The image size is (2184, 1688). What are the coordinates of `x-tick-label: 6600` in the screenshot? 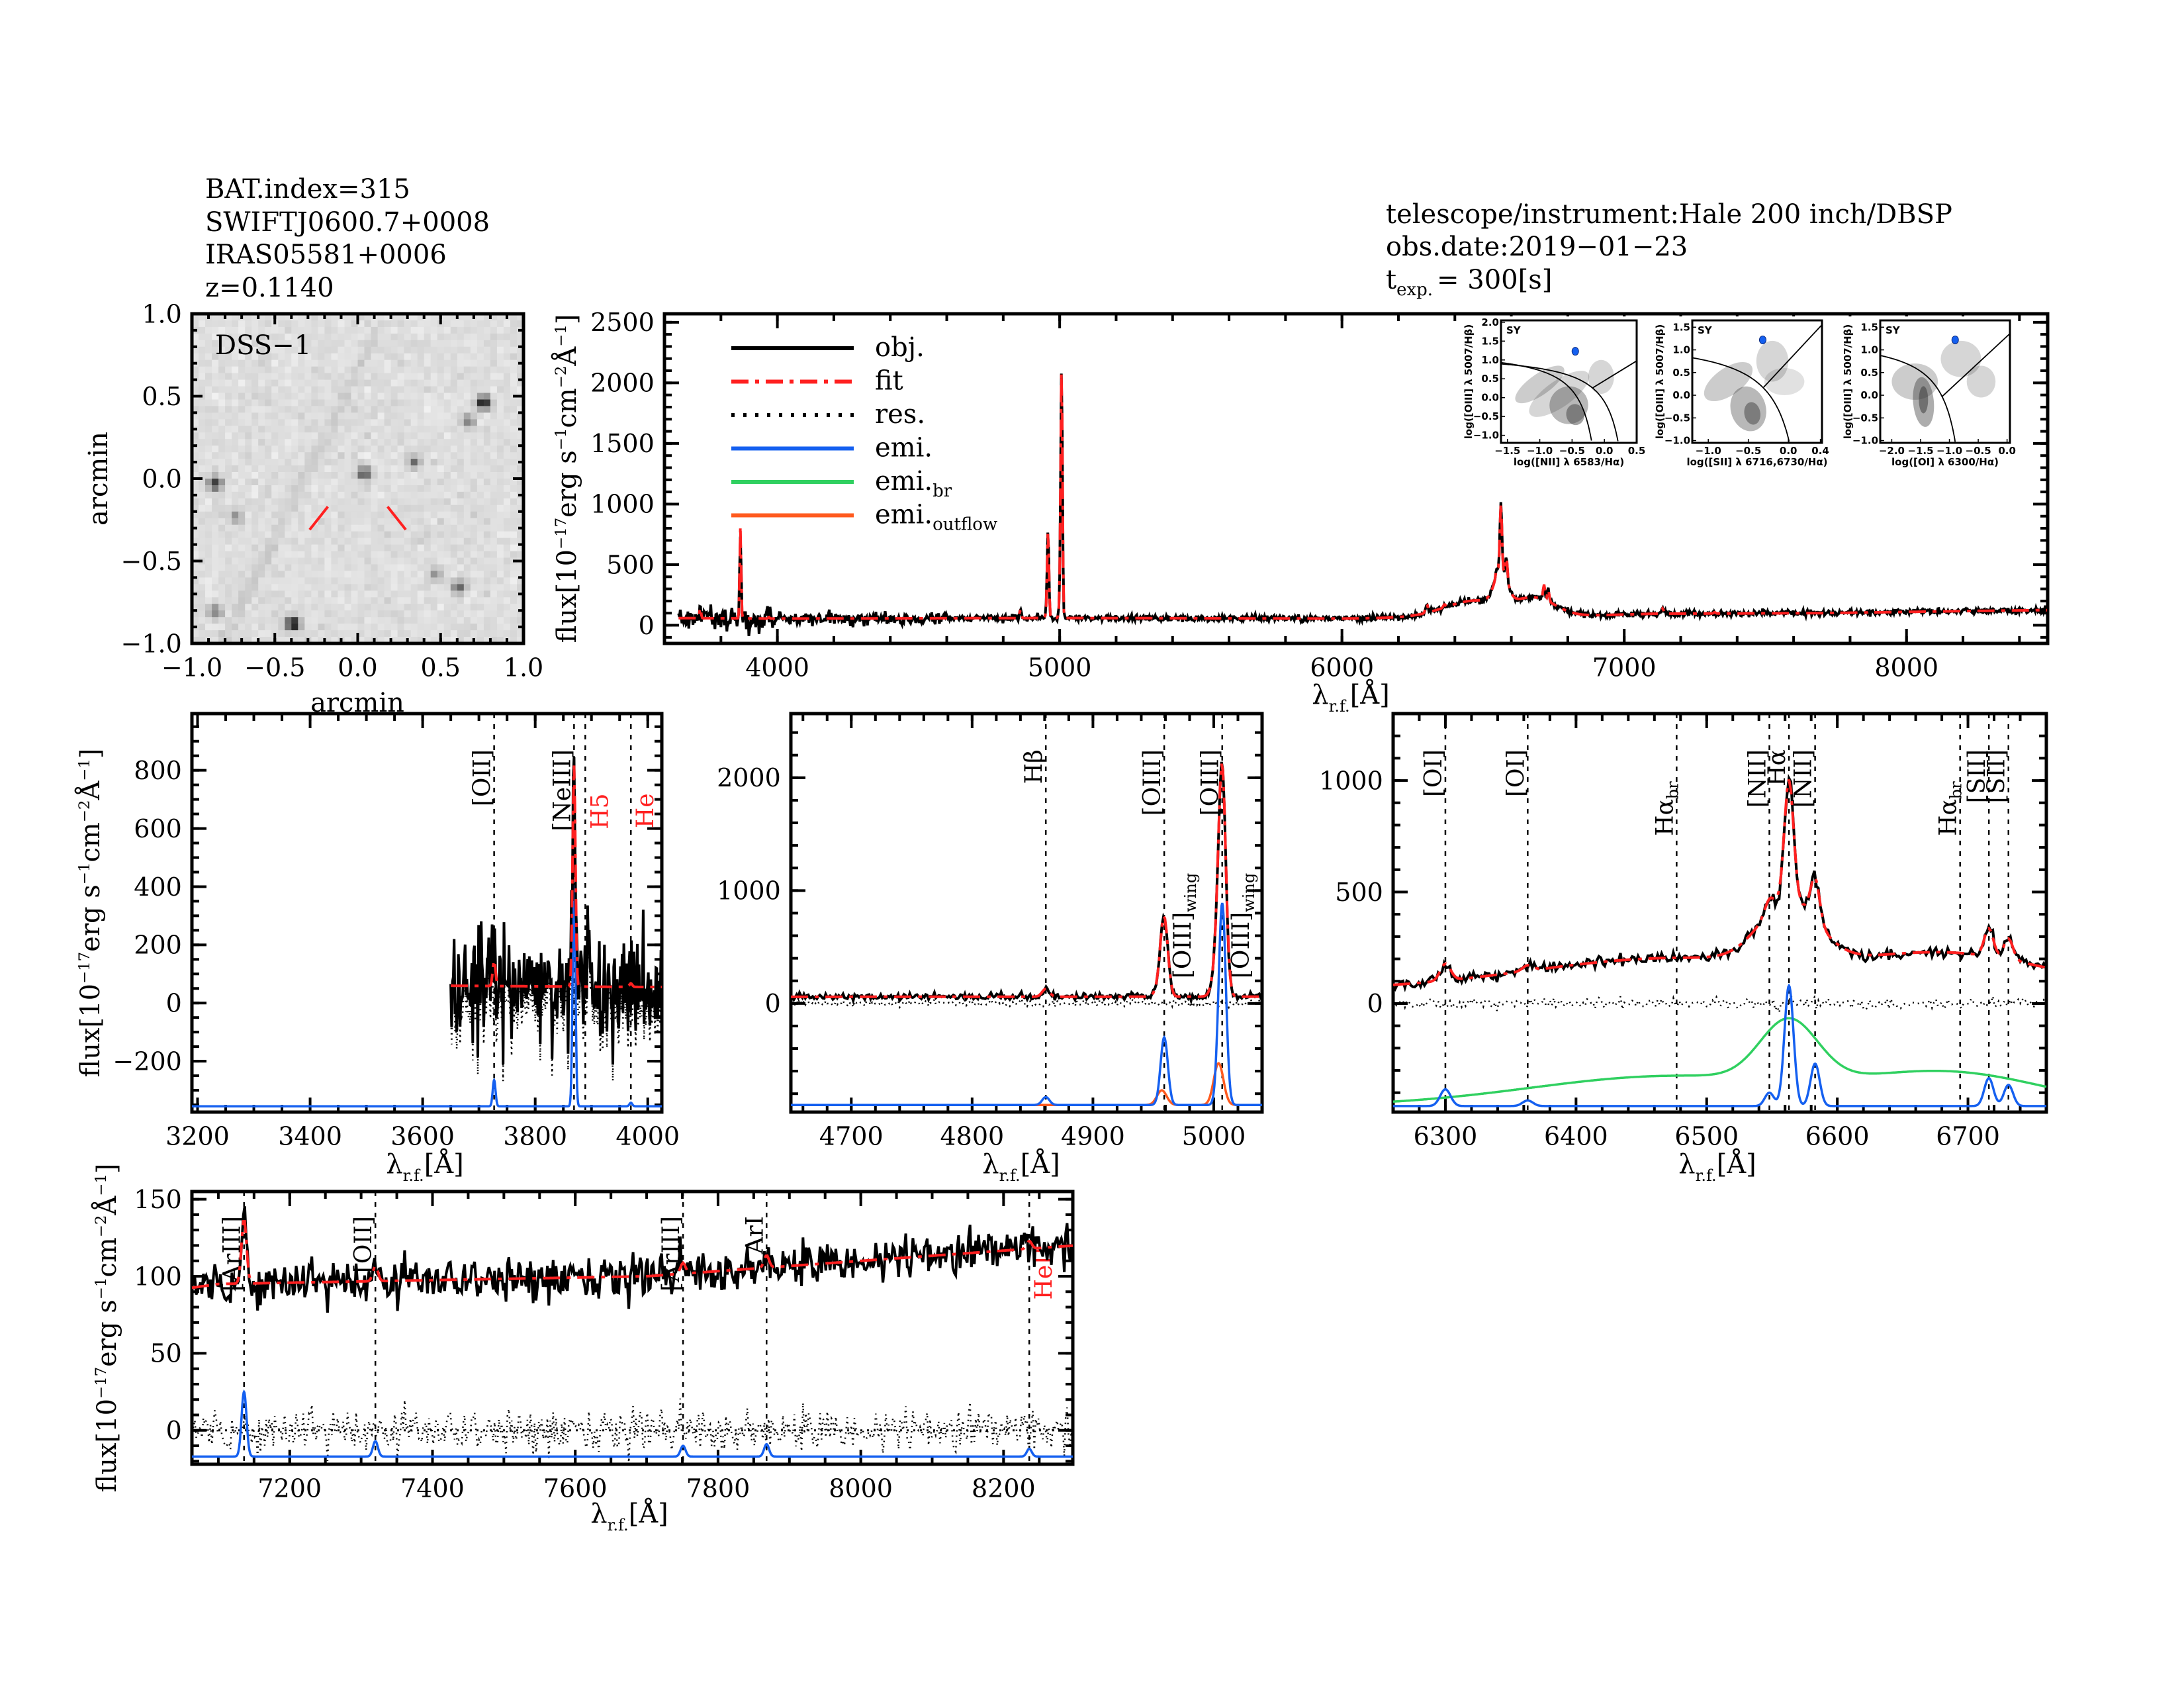 It's located at (1837, 1135).